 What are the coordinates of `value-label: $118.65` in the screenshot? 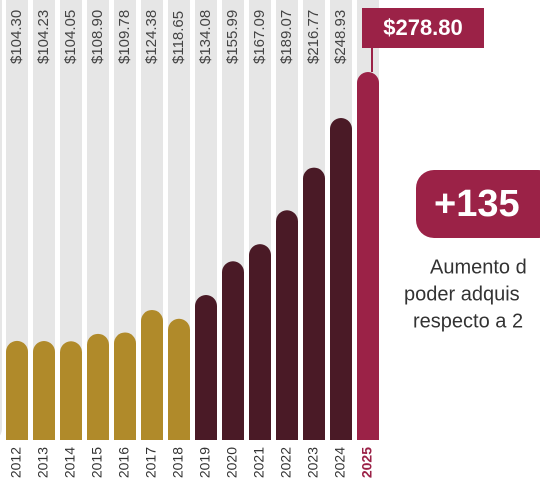 It's located at (178, 37).